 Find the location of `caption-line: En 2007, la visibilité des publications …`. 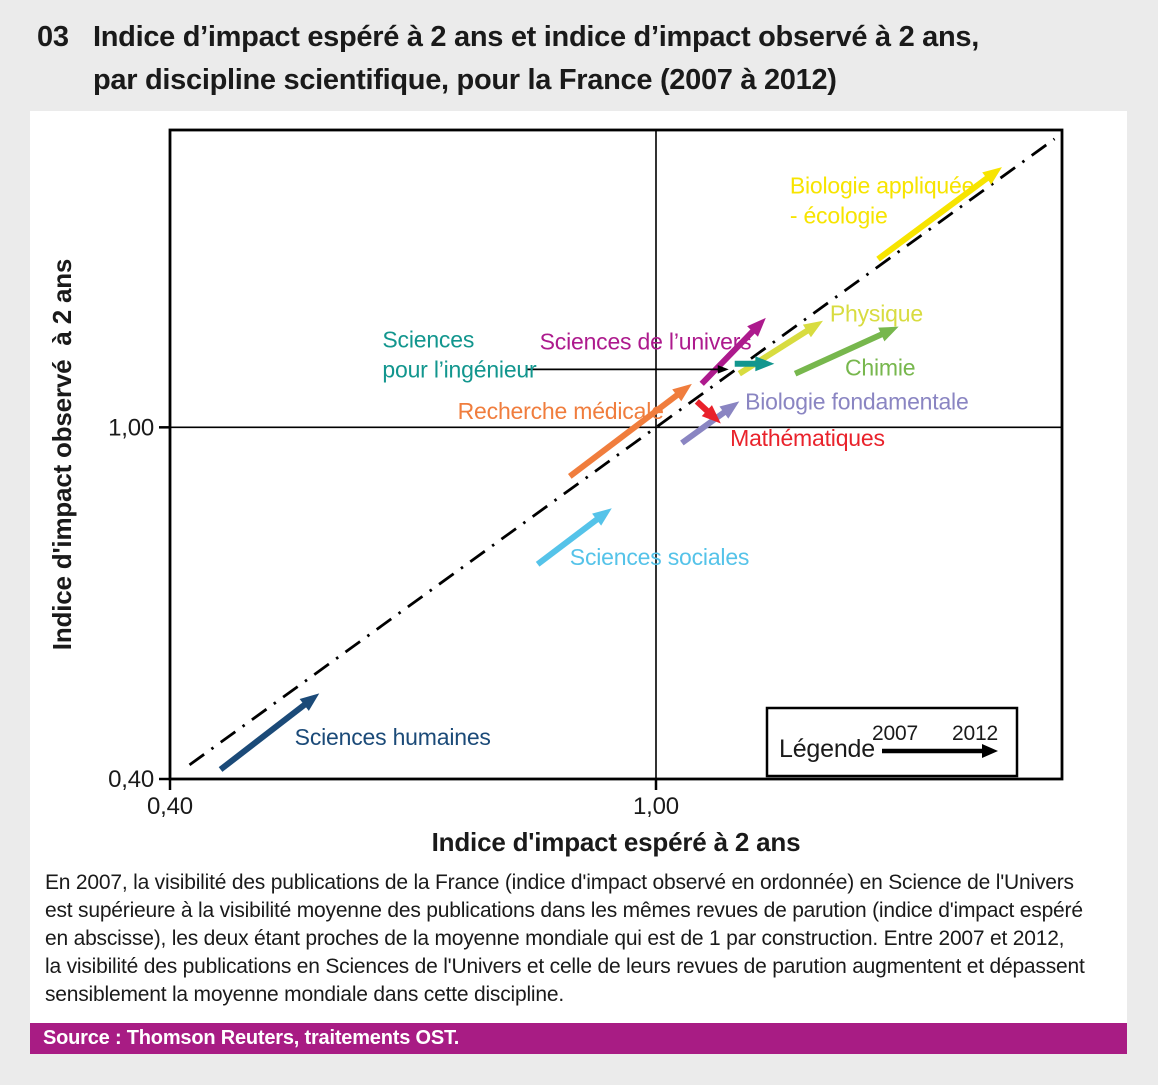

caption-line: En 2007, la visibilité des publications … is located at coordinates (559, 882).